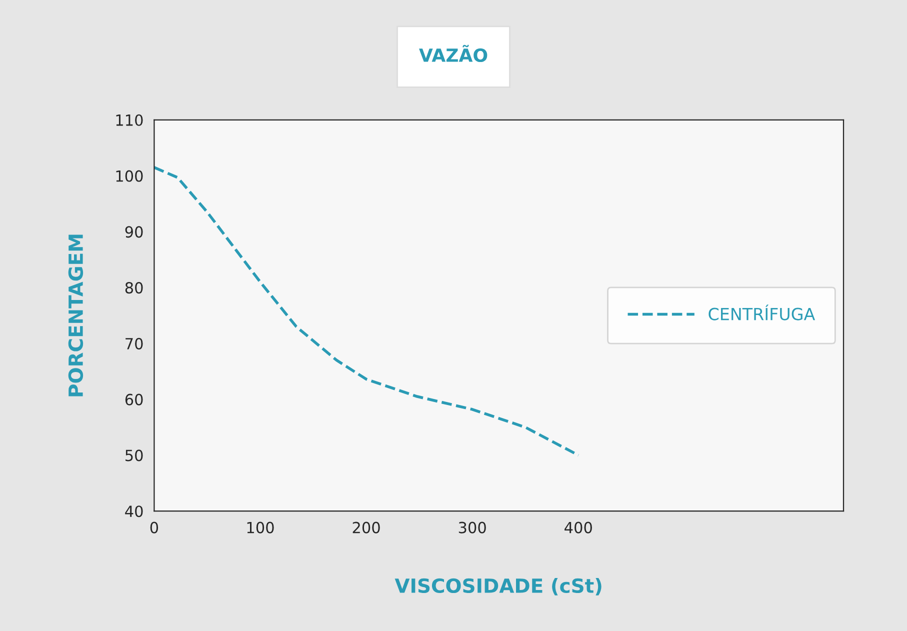 Image resolution: width=907 pixels, height=631 pixels. What do you see at coordinates (498, 587) in the screenshot?
I see `x-axis-title: VISCOSIDADE (cSt)` at bounding box center [498, 587].